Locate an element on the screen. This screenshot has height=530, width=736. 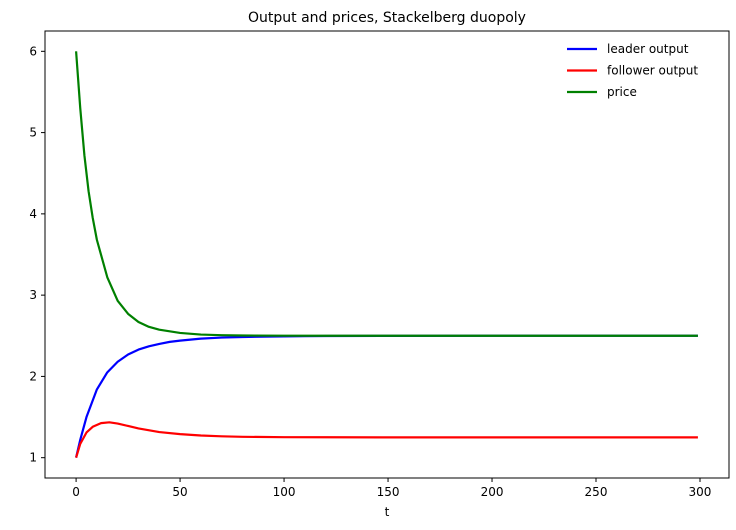
x-tick-label: 50 is located at coordinates (179, 492).